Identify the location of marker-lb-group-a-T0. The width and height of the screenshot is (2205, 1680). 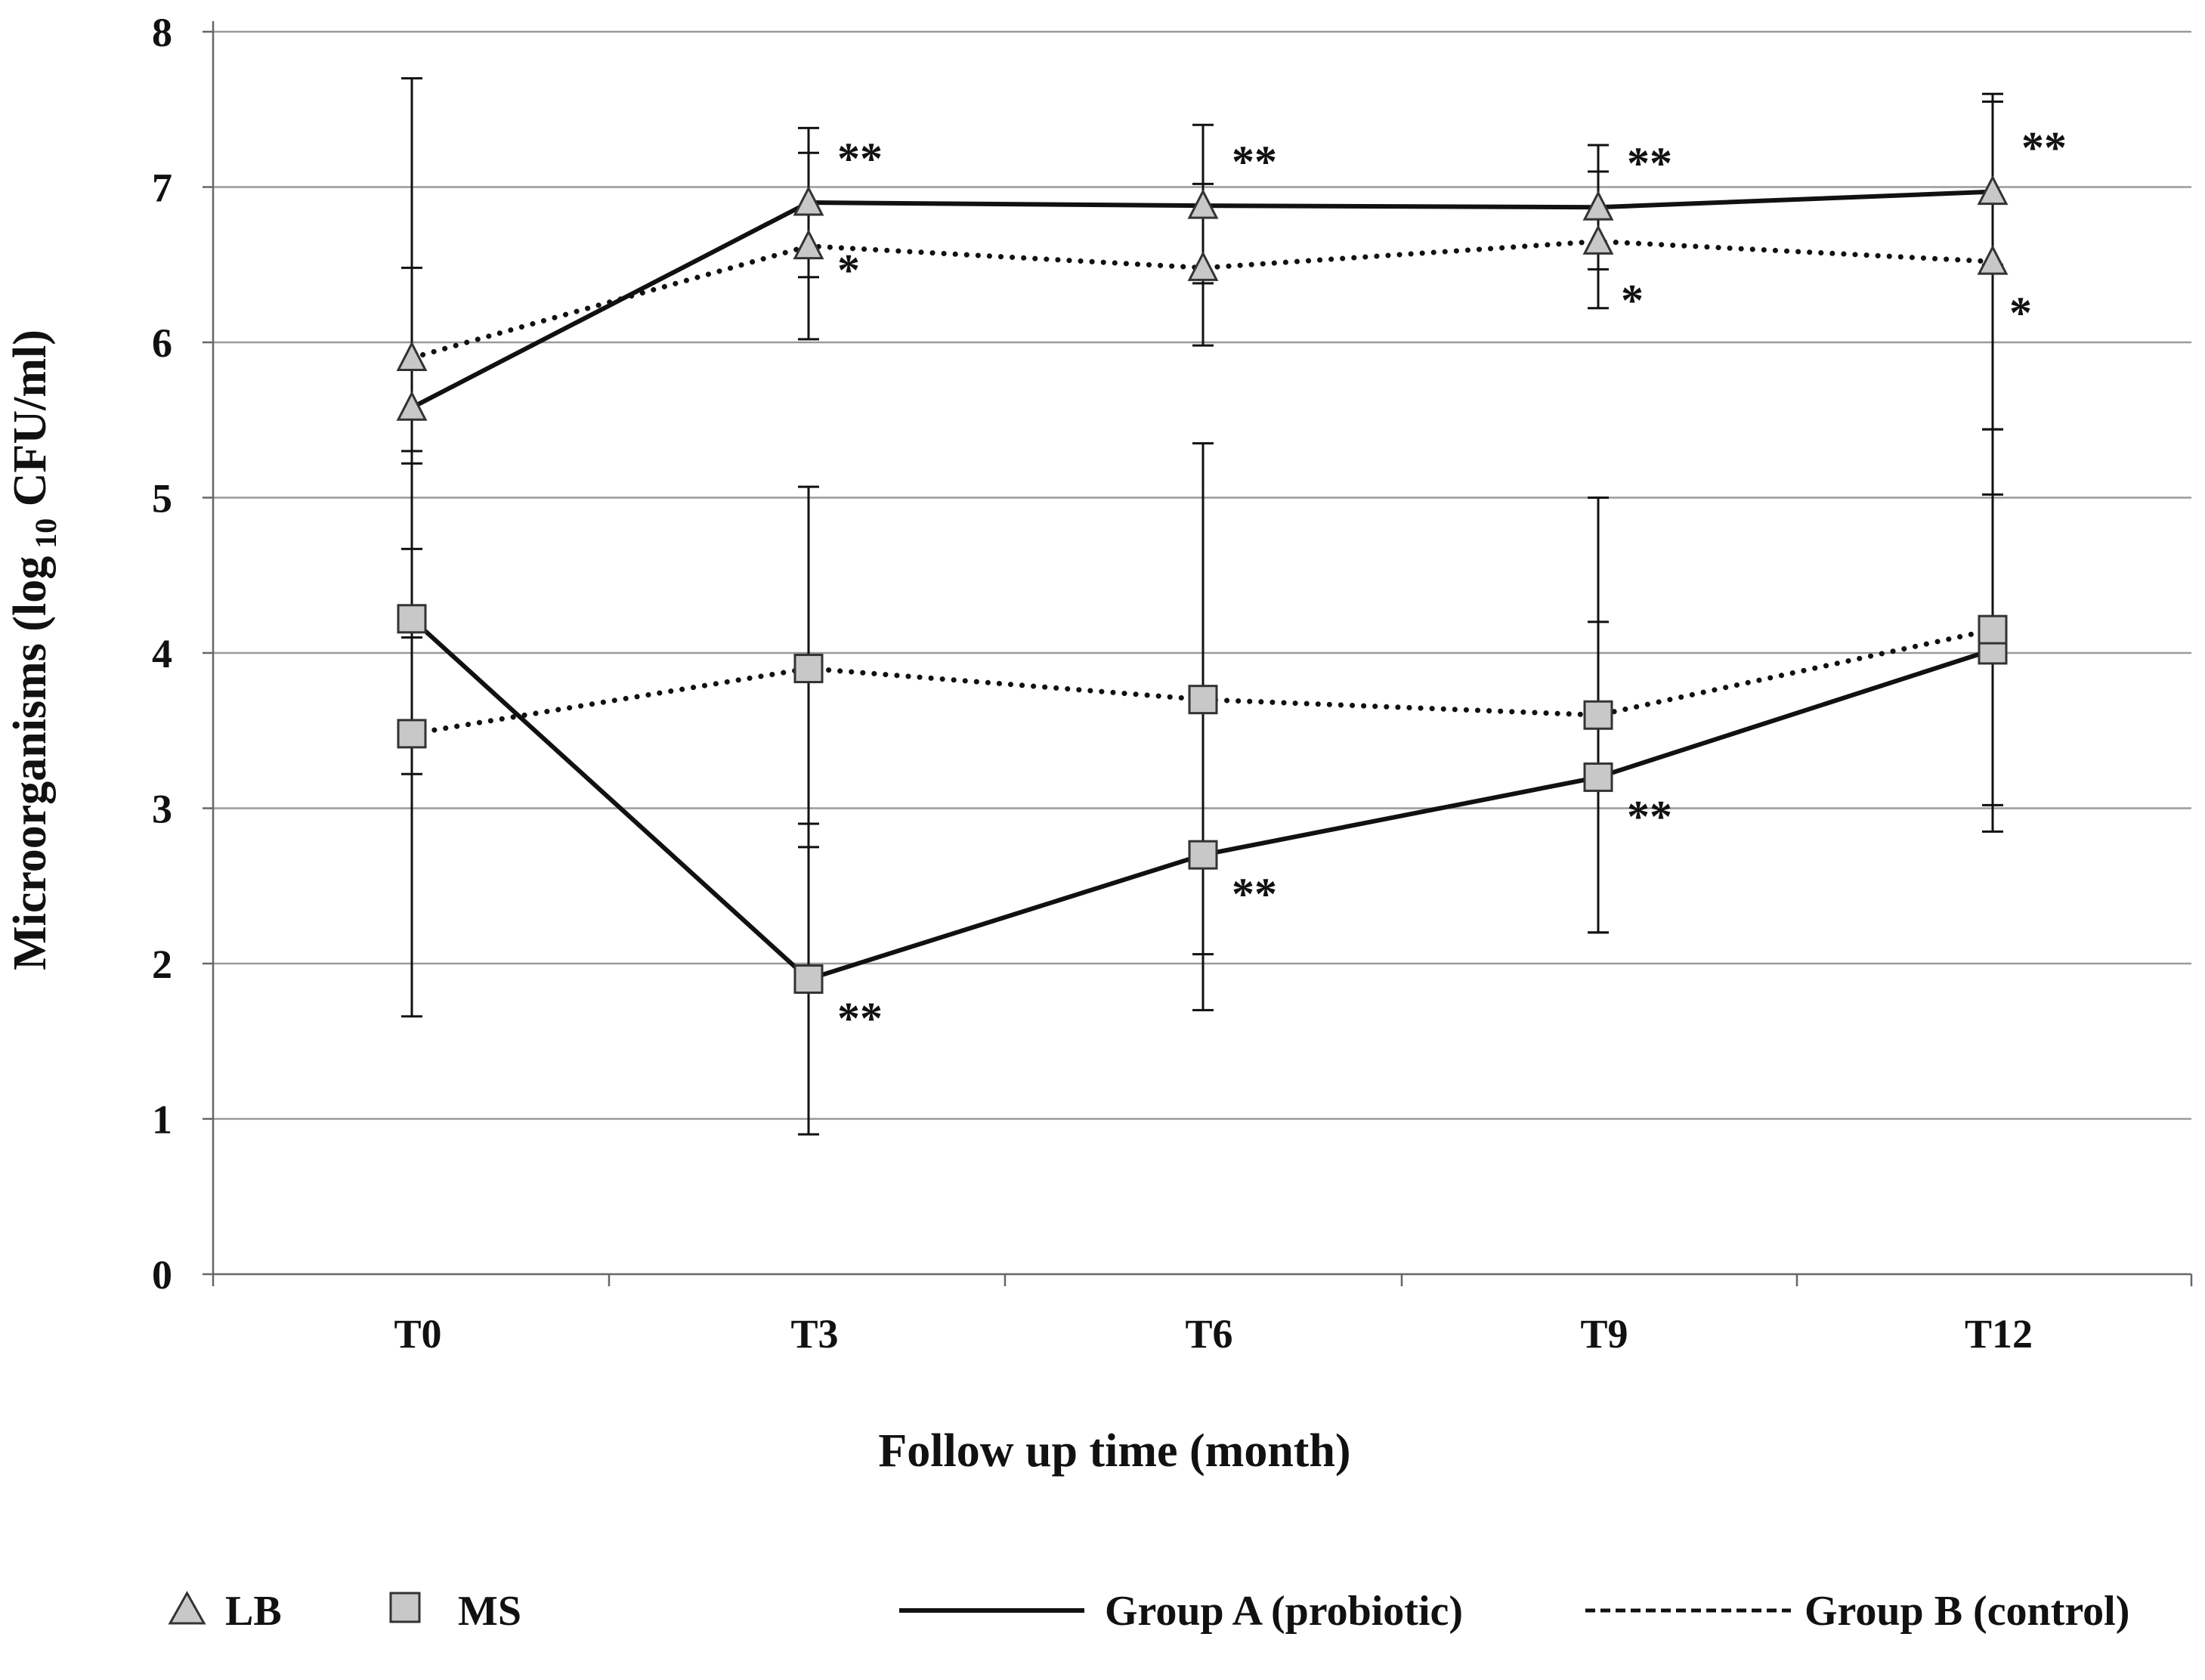
(412, 406).